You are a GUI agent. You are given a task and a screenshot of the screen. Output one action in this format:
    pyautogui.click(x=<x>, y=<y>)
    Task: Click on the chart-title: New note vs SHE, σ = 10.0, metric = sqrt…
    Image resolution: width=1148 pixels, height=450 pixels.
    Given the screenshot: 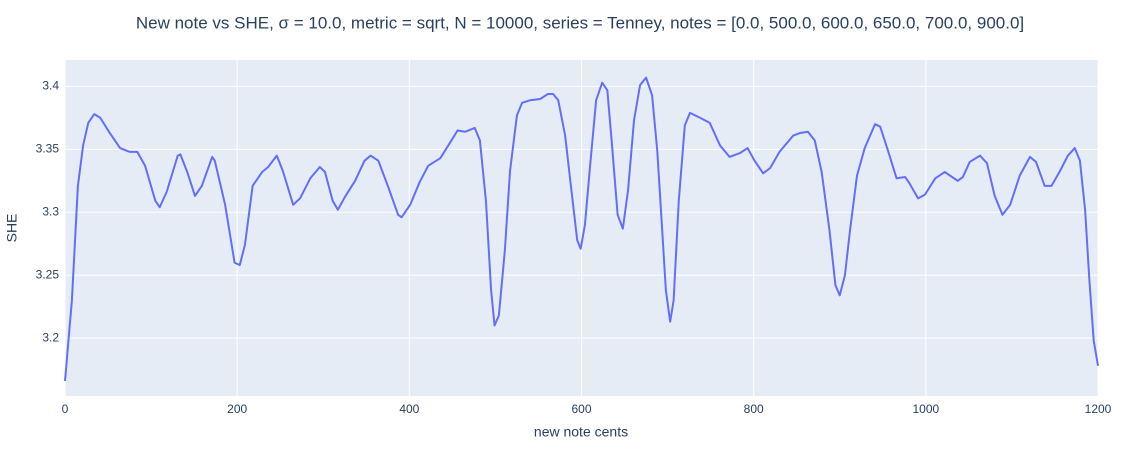 What is the action you would take?
    pyautogui.click(x=580, y=22)
    